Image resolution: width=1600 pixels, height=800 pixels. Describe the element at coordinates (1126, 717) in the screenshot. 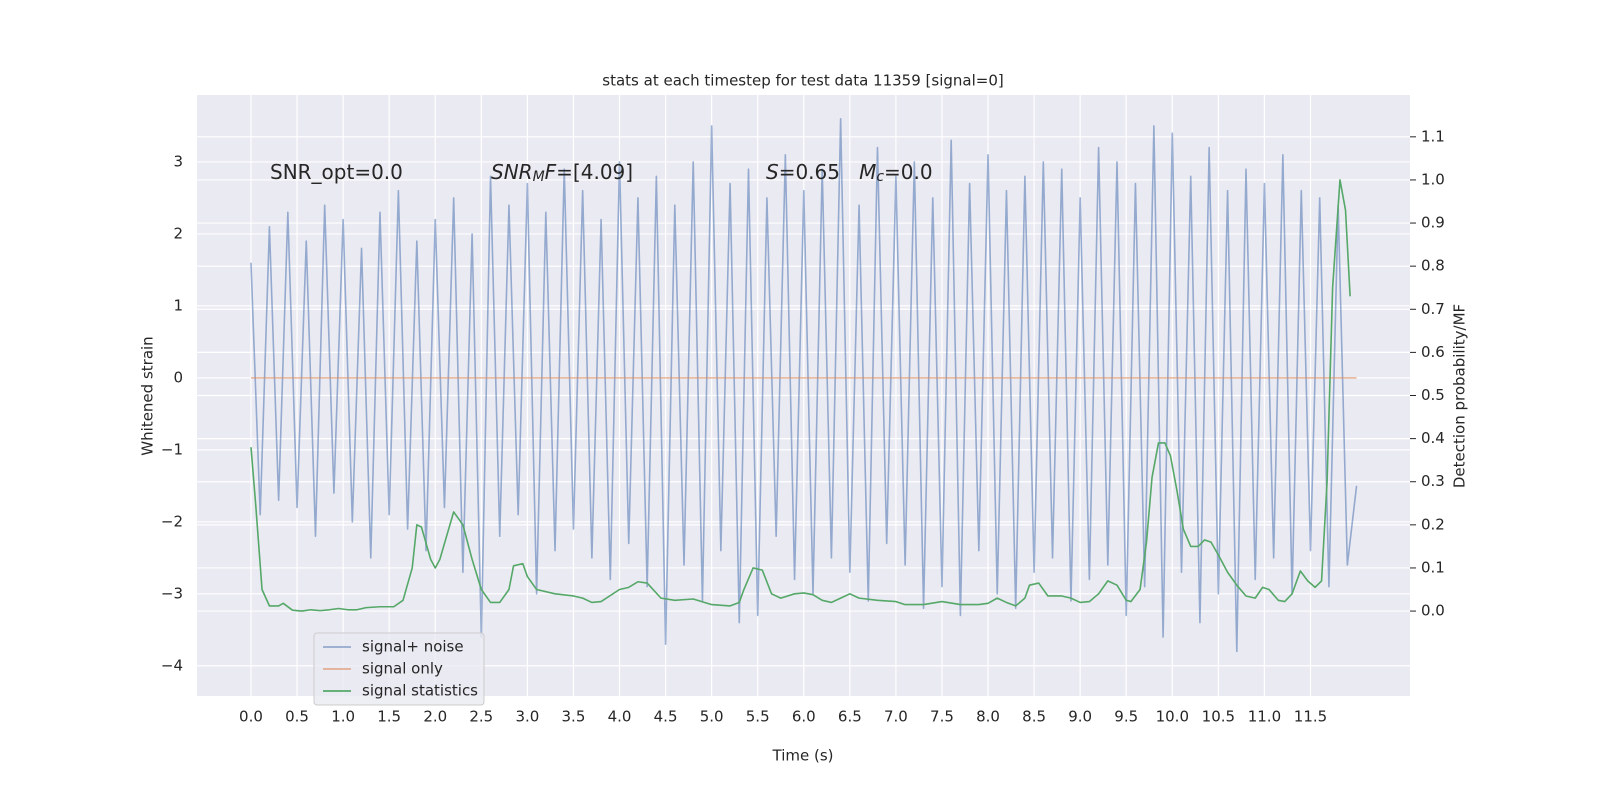

I see `x-tick-label: 9.5` at that location.